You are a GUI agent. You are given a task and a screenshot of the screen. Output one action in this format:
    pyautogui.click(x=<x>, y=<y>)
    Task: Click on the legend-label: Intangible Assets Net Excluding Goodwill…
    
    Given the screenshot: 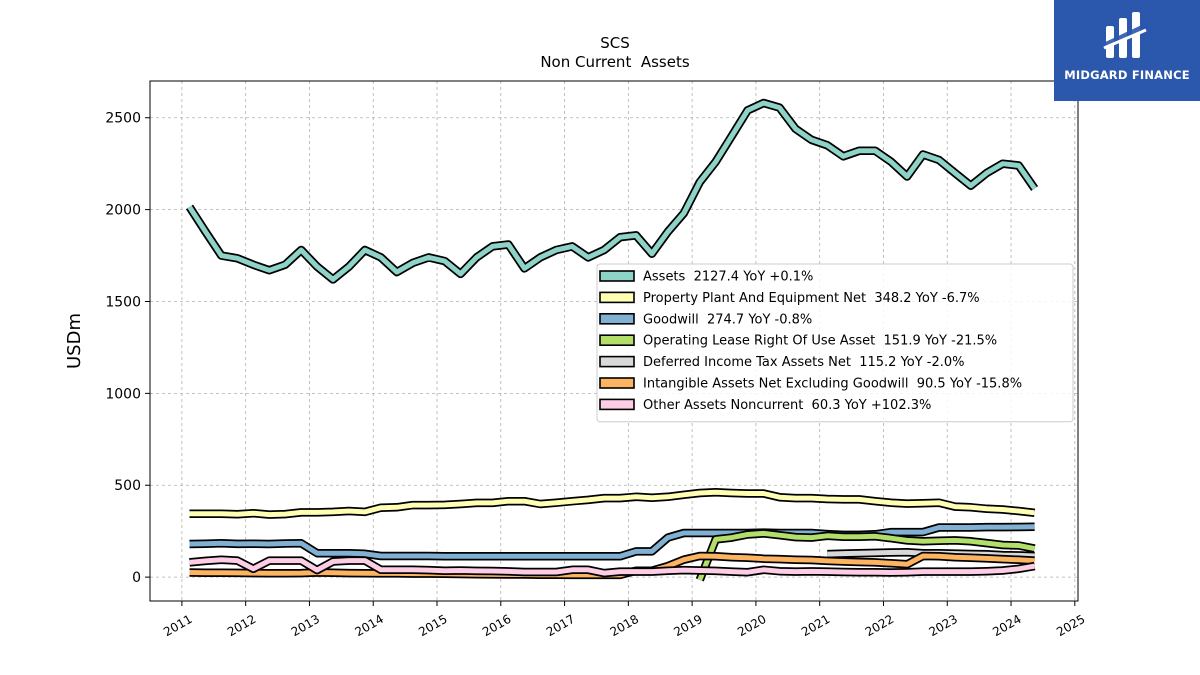 What is the action you would take?
    pyautogui.click(x=832, y=384)
    